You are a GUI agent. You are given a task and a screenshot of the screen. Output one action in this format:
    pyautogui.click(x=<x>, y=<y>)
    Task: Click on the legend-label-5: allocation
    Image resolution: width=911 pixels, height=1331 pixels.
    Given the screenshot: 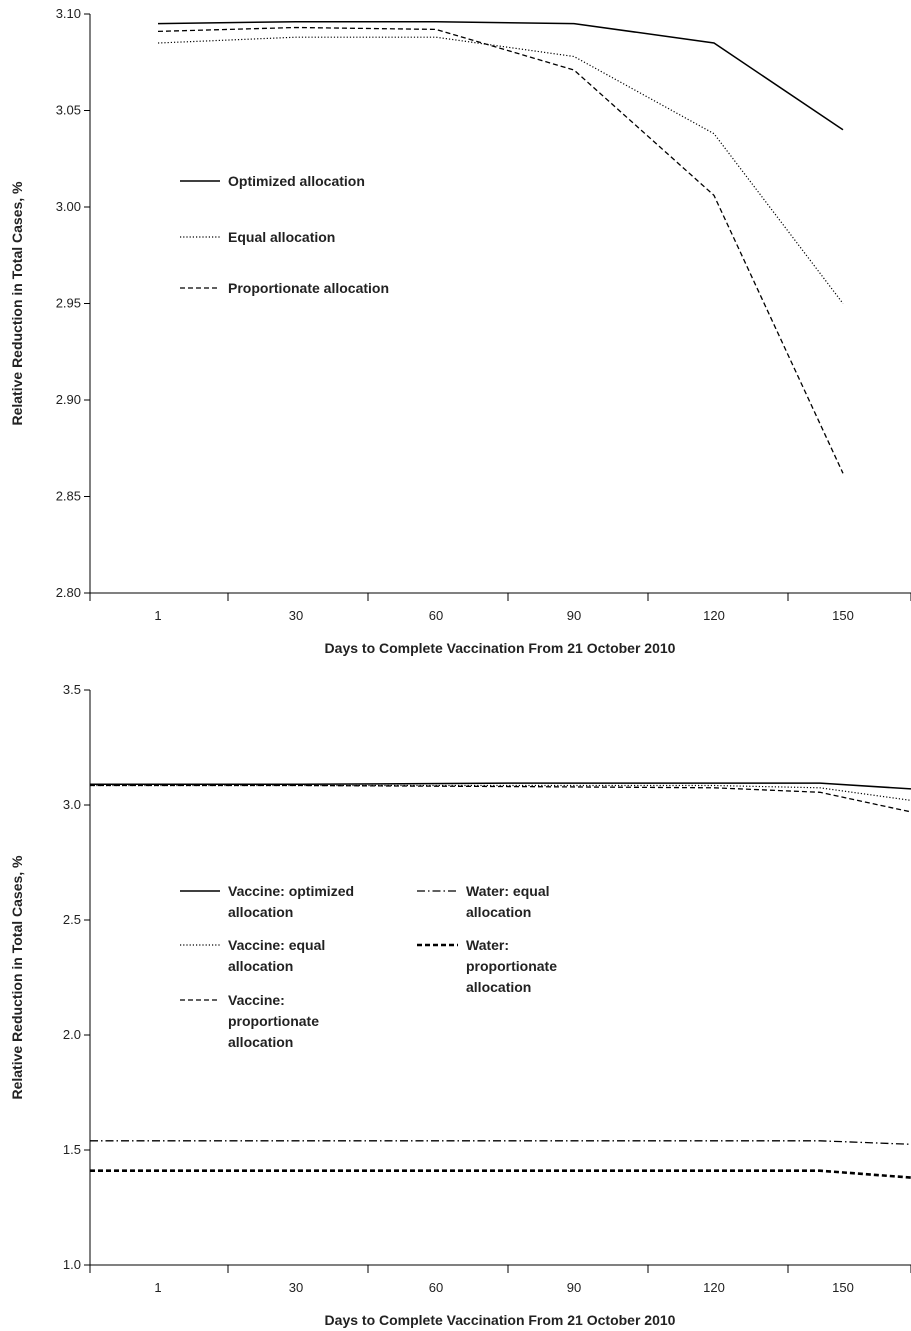 What is the action you would take?
    pyautogui.click(x=498, y=987)
    